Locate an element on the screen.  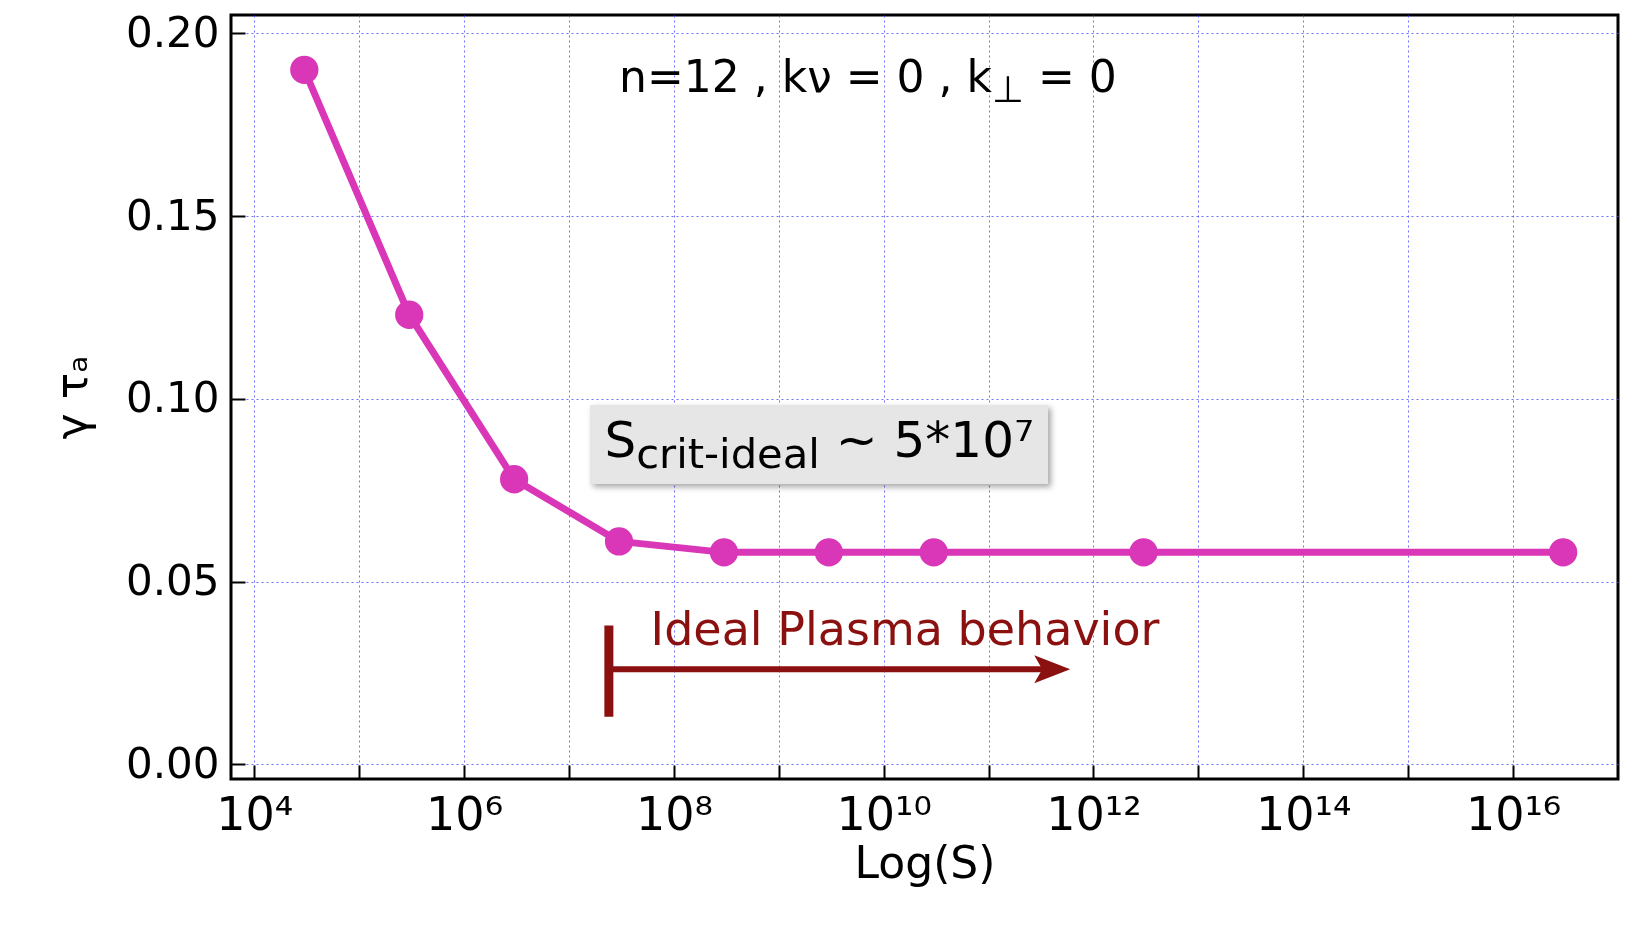
y-tick-label: 0.20 is located at coordinates (172, 32).